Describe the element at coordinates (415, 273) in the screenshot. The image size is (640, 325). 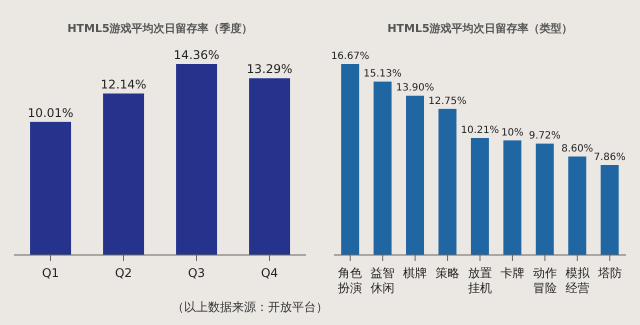
I see `x-tick-label: 棋牌` at that location.